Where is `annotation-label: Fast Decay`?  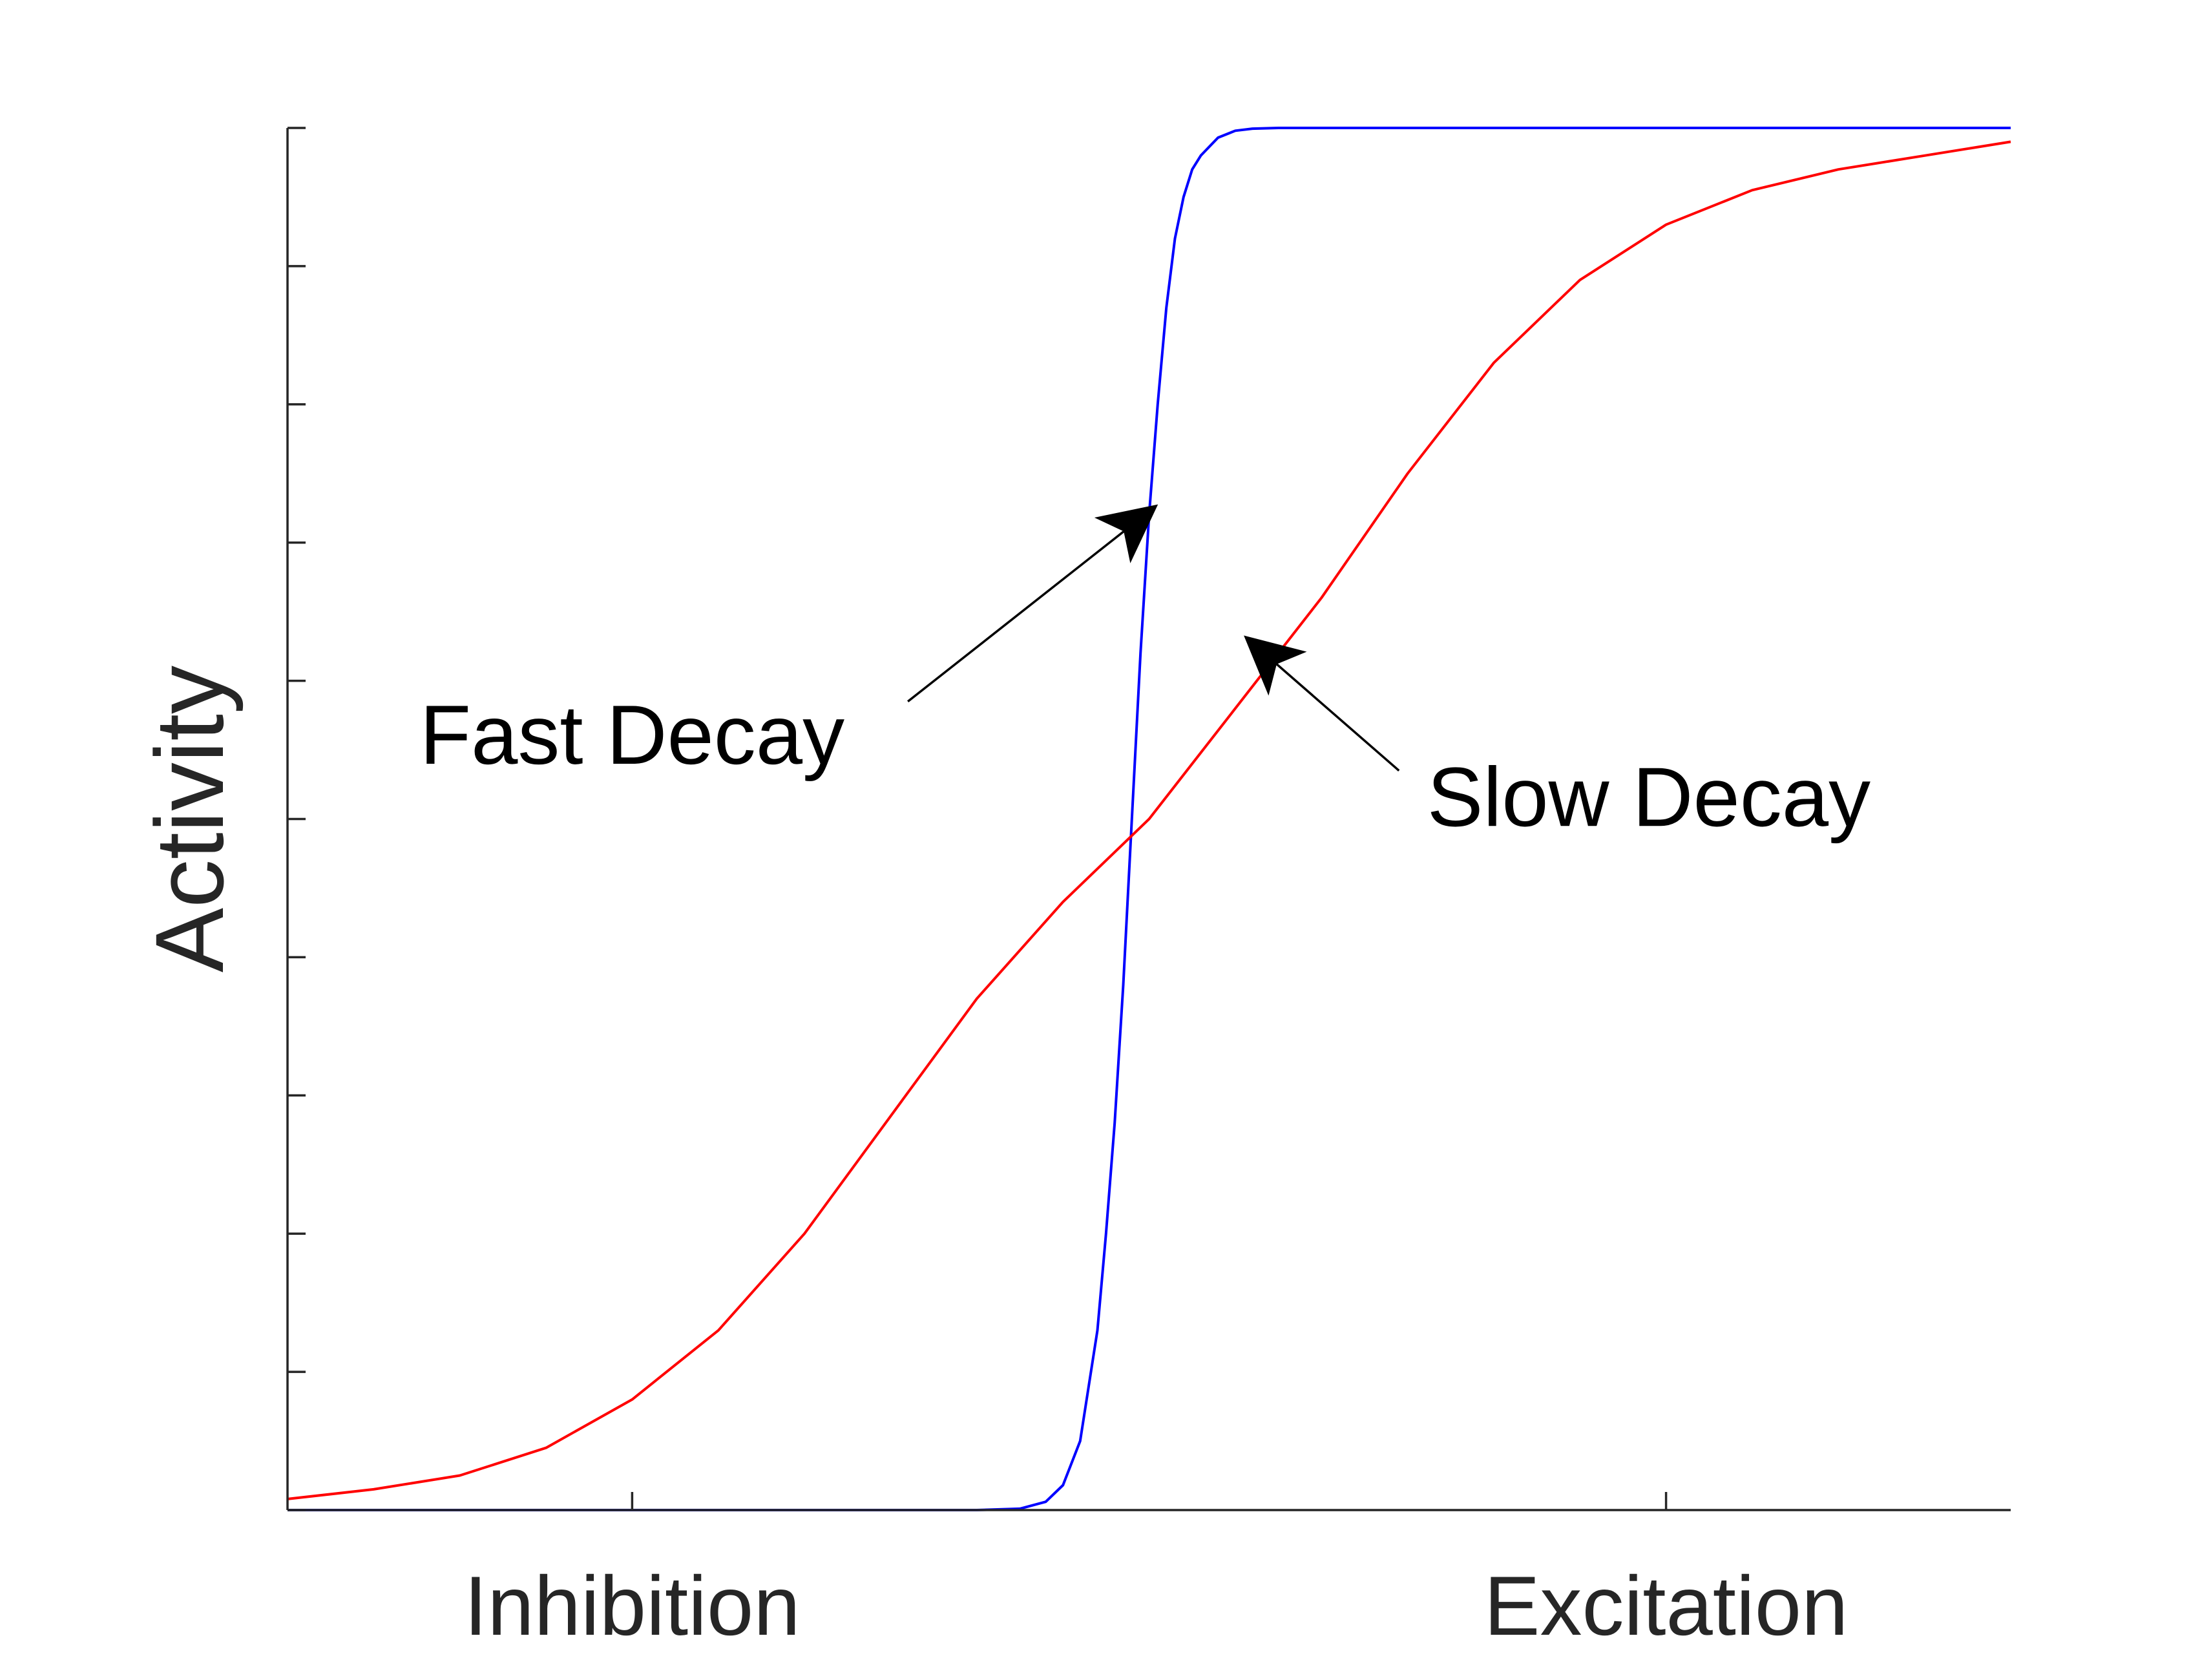 annotation-label: Fast Decay is located at coordinates (632, 735).